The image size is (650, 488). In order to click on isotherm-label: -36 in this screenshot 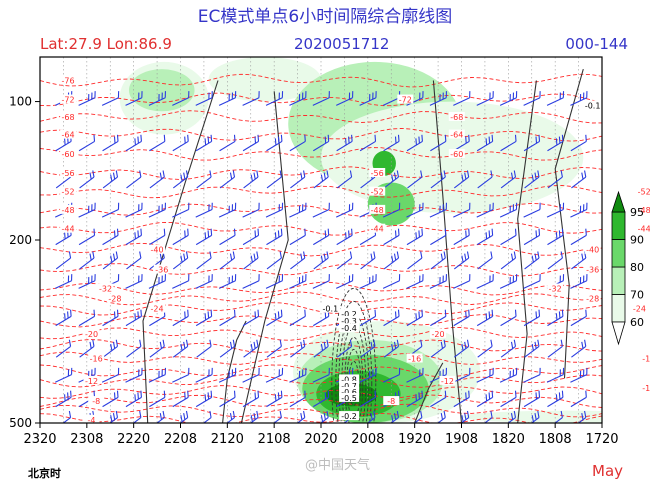, I will do `click(161, 270)`.